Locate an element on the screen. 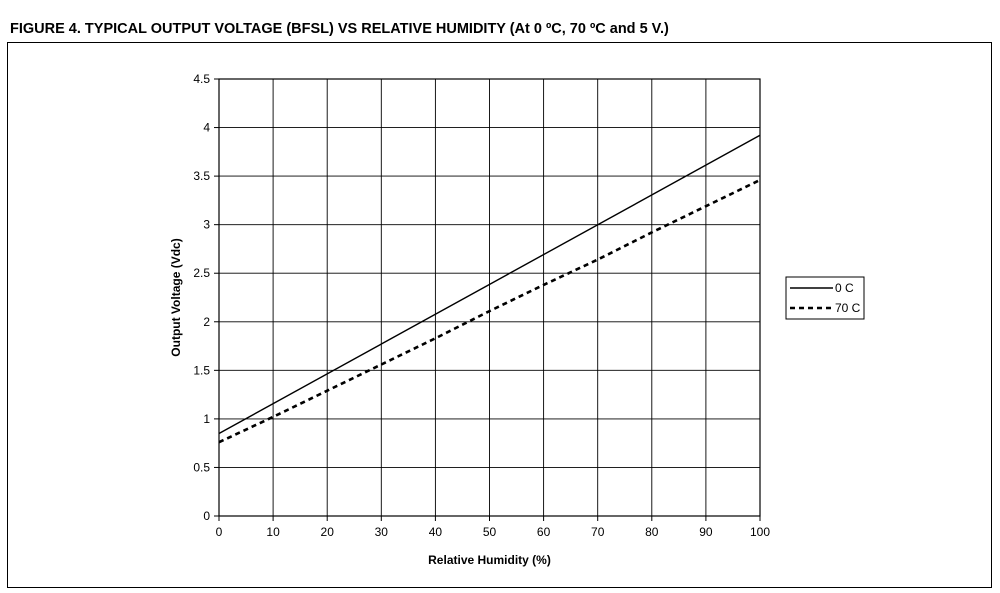 This screenshot has width=1000, height=593. legend: 0 C 70 C is located at coordinates (825, 298).